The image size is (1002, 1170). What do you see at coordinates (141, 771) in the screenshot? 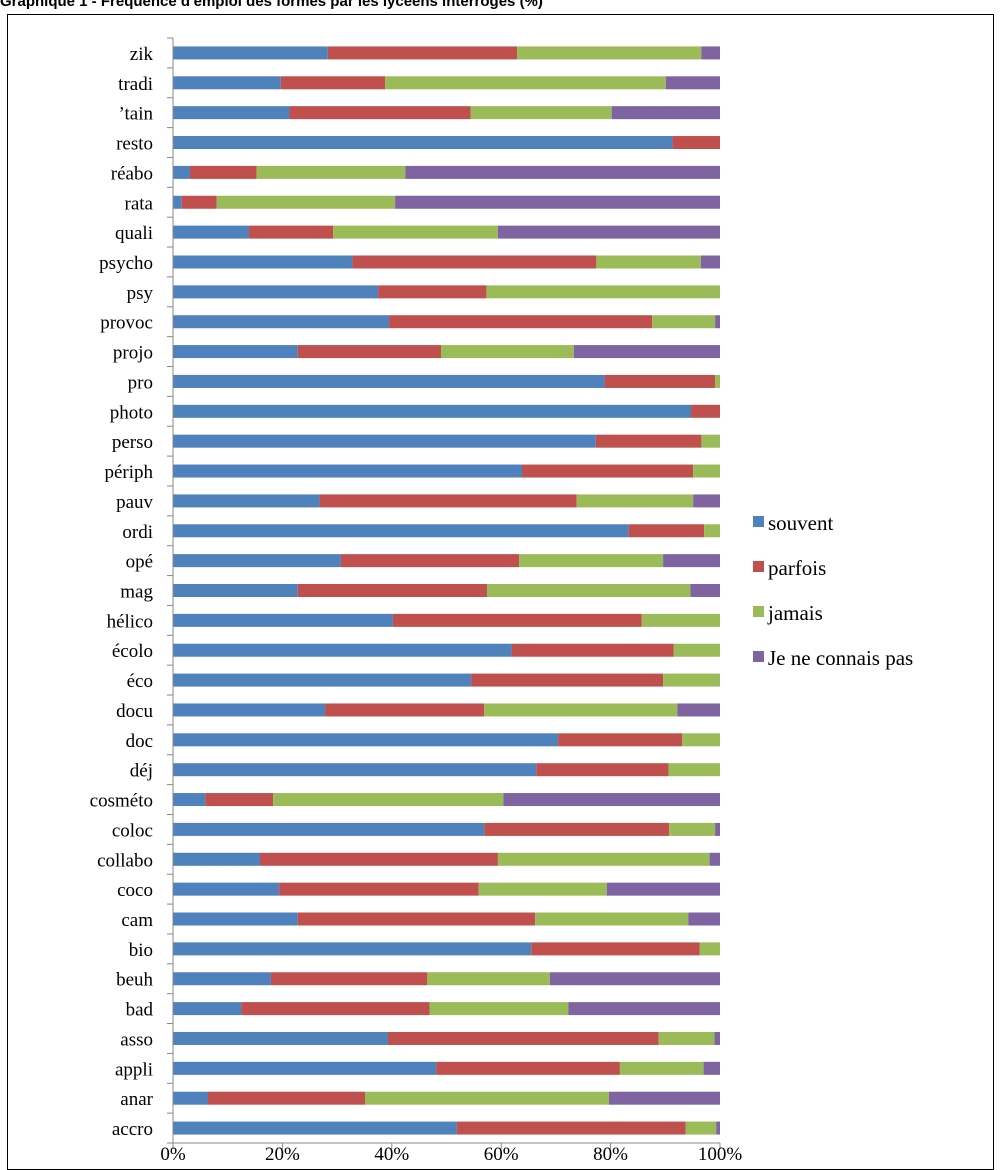
I see `y-tick-label: déj` at bounding box center [141, 771].